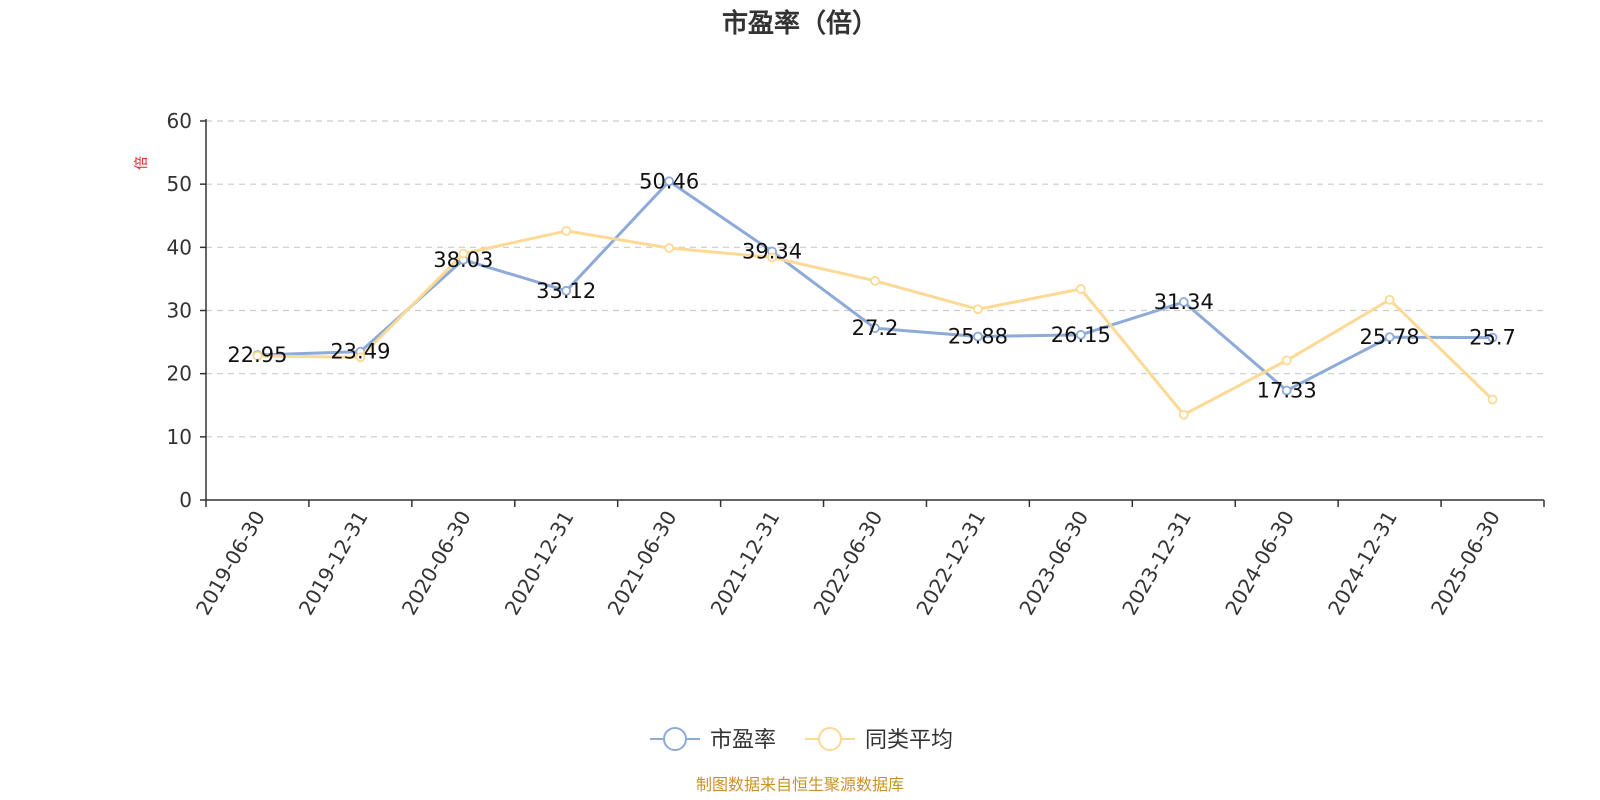  What do you see at coordinates (142, 163) in the screenshot?
I see `y-axis-unit: 倍` at bounding box center [142, 163].